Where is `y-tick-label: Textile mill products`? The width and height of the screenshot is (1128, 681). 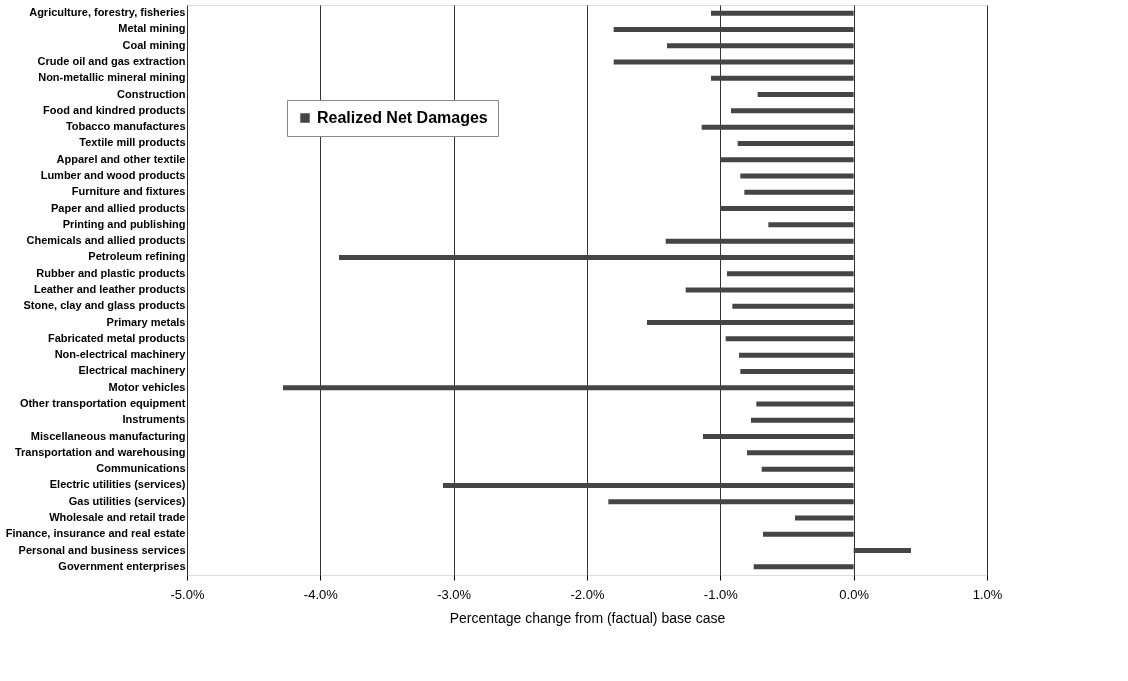 y-tick-label: Textile mill products is located at coordinates (132, 142).